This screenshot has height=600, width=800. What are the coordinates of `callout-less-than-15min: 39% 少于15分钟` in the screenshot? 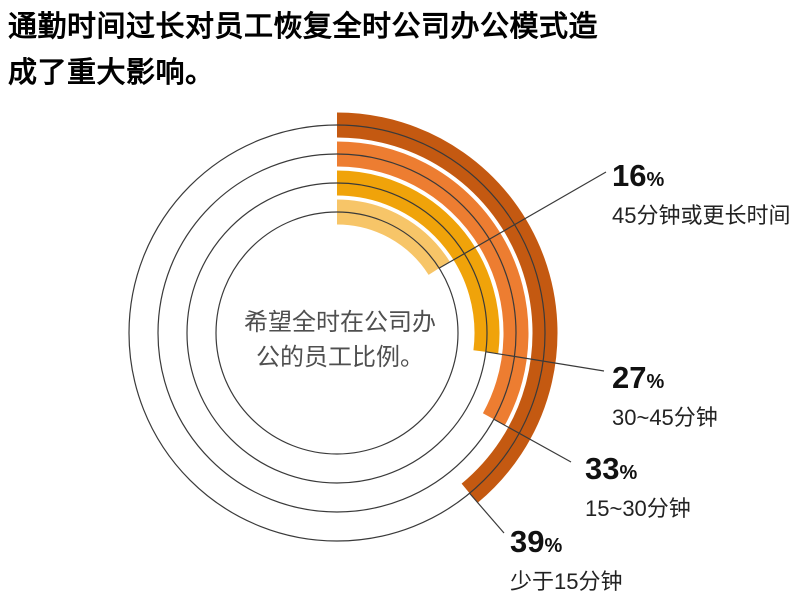 It's located at (566, 560).